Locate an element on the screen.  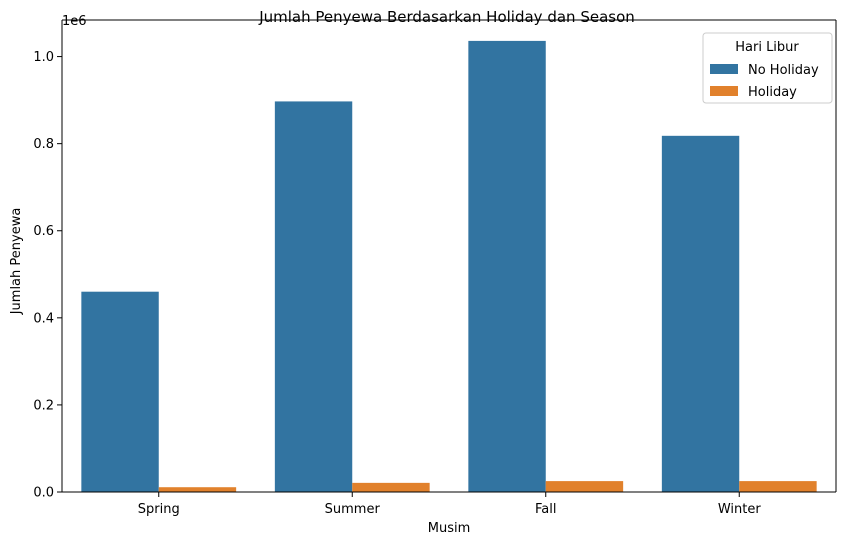
legend-title: Hari Libur is located at coordinates (767, 47).